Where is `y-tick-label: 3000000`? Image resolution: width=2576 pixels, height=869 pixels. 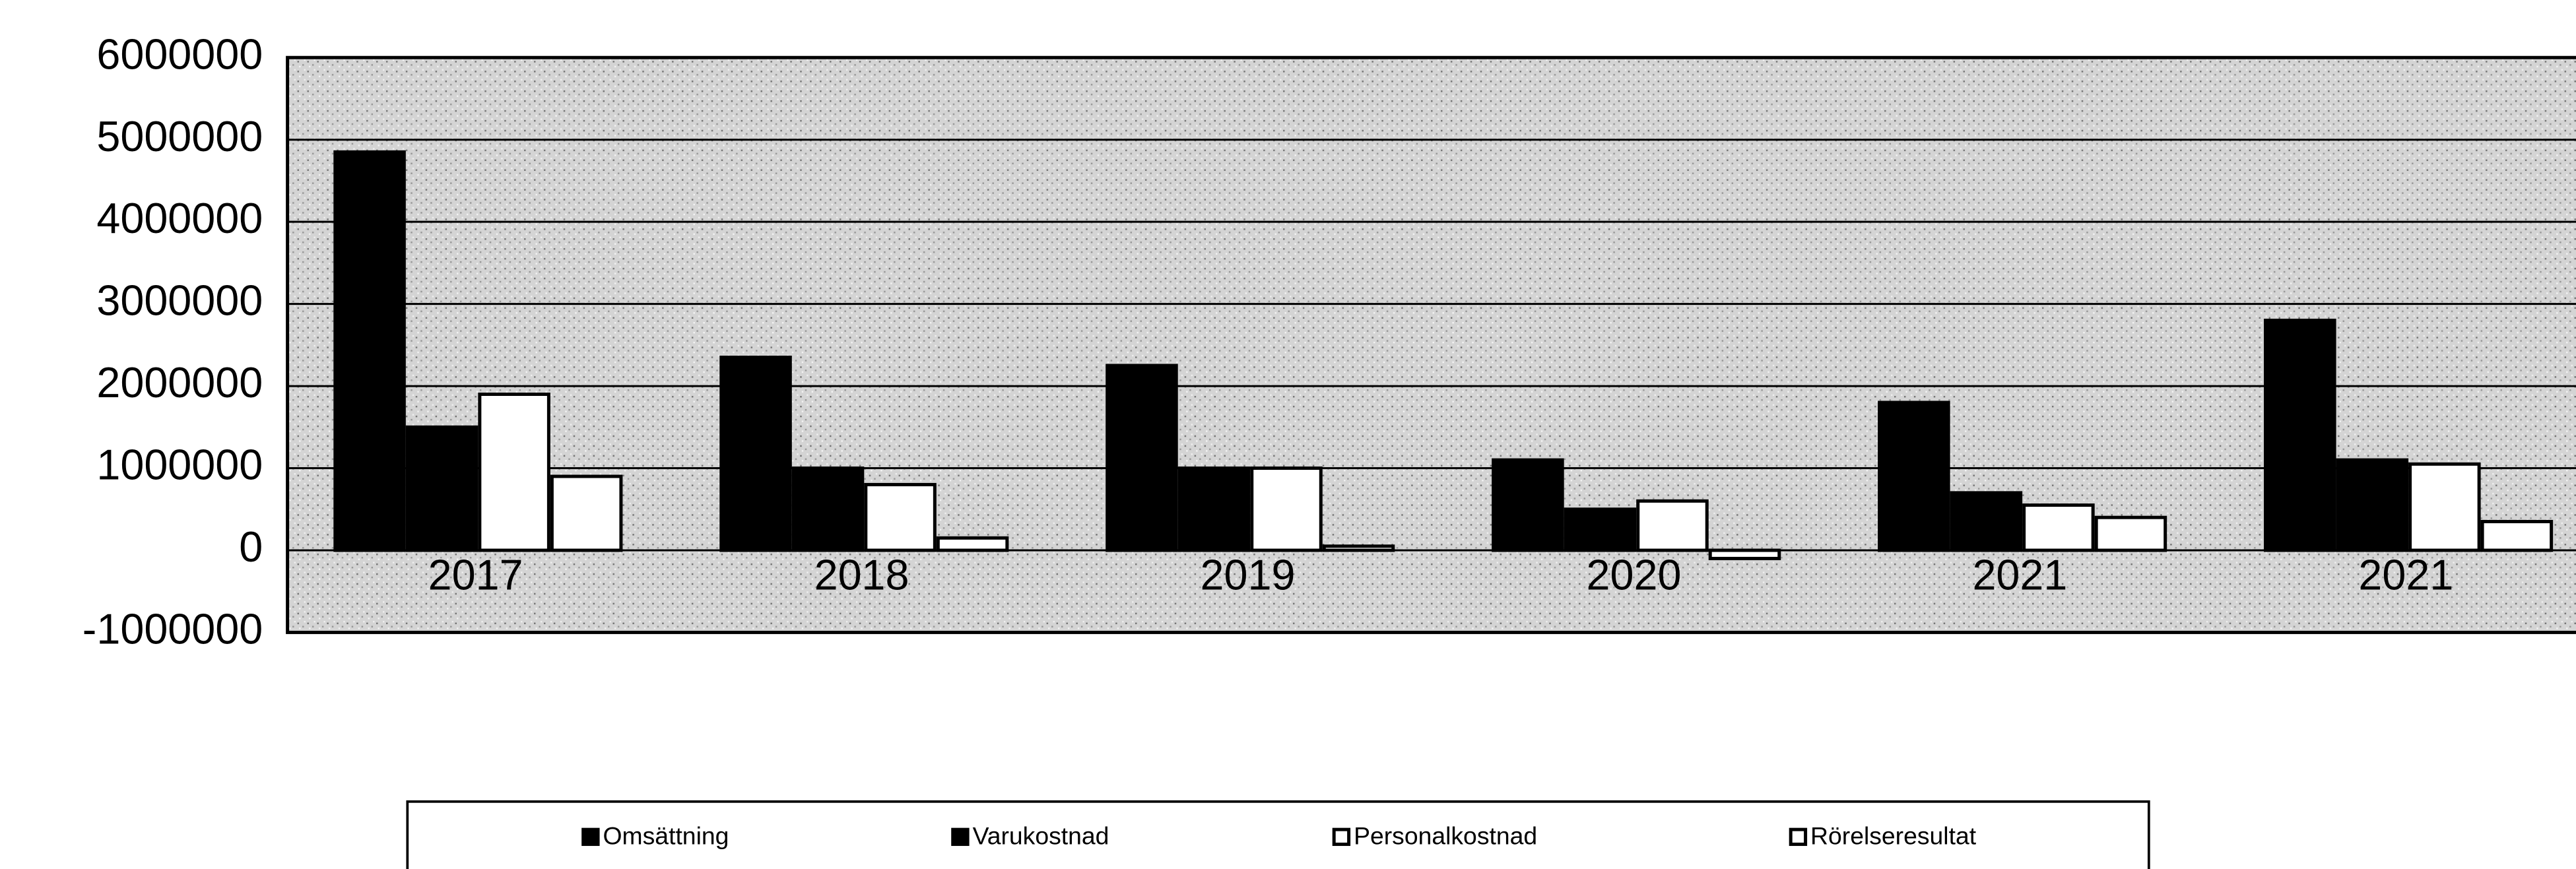 y-tick-label: 3000000 is located at coordinates (179, 300).